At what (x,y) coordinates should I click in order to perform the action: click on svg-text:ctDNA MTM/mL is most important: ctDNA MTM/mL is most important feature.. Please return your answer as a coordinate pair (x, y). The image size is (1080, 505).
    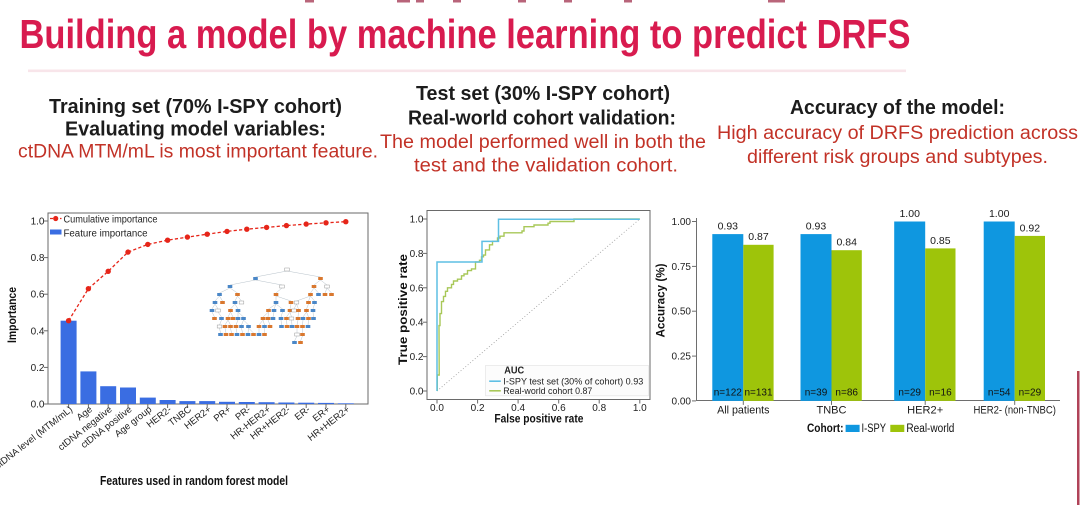
    Looking at the image, I should click on (198, 152).